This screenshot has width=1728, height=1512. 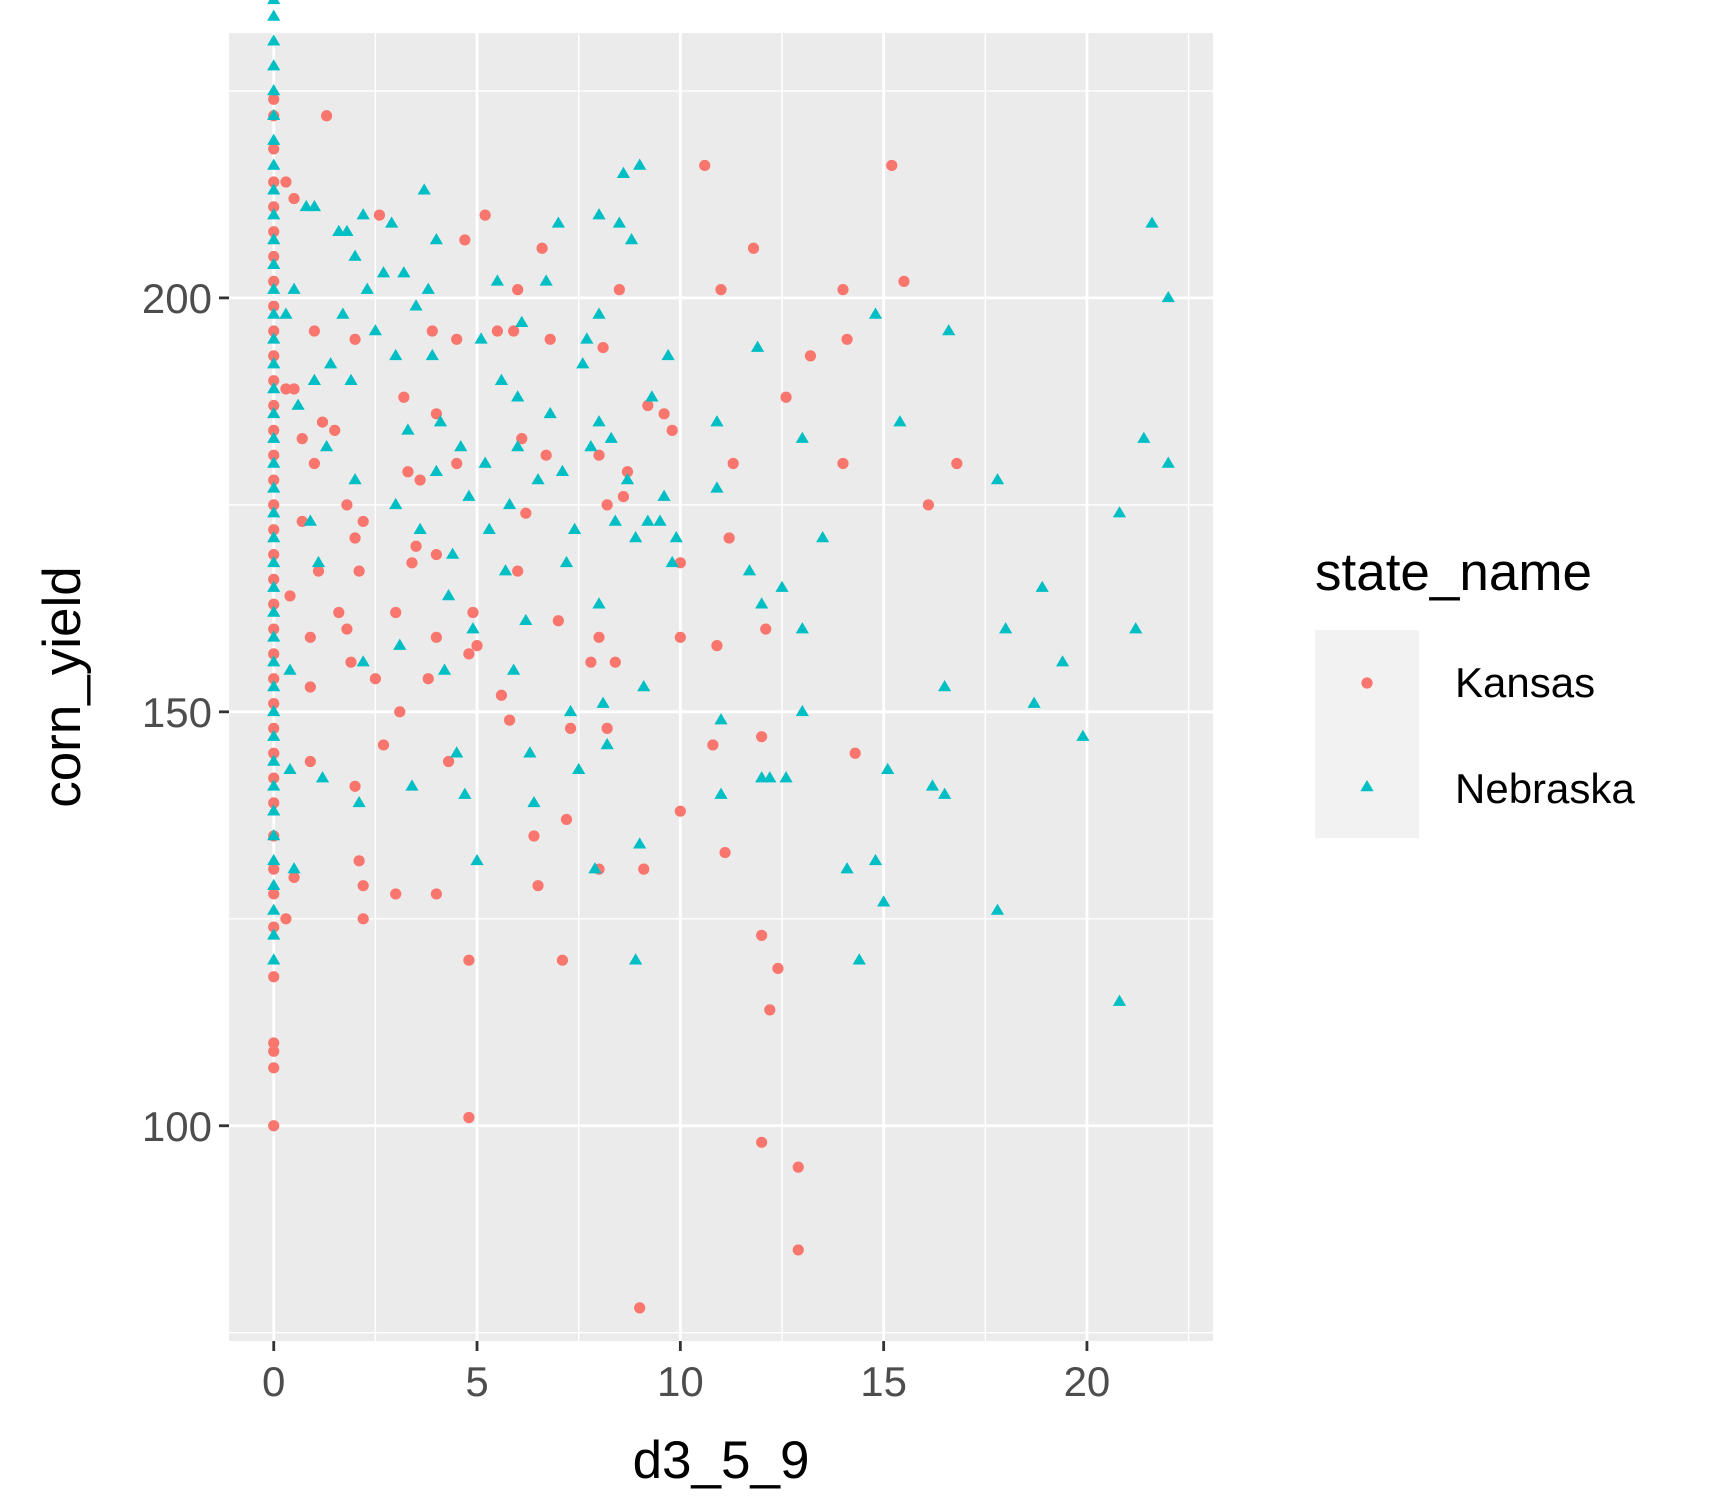 I want to click on legend-label-kansas: Kansas, so click(x=1525, y=682).